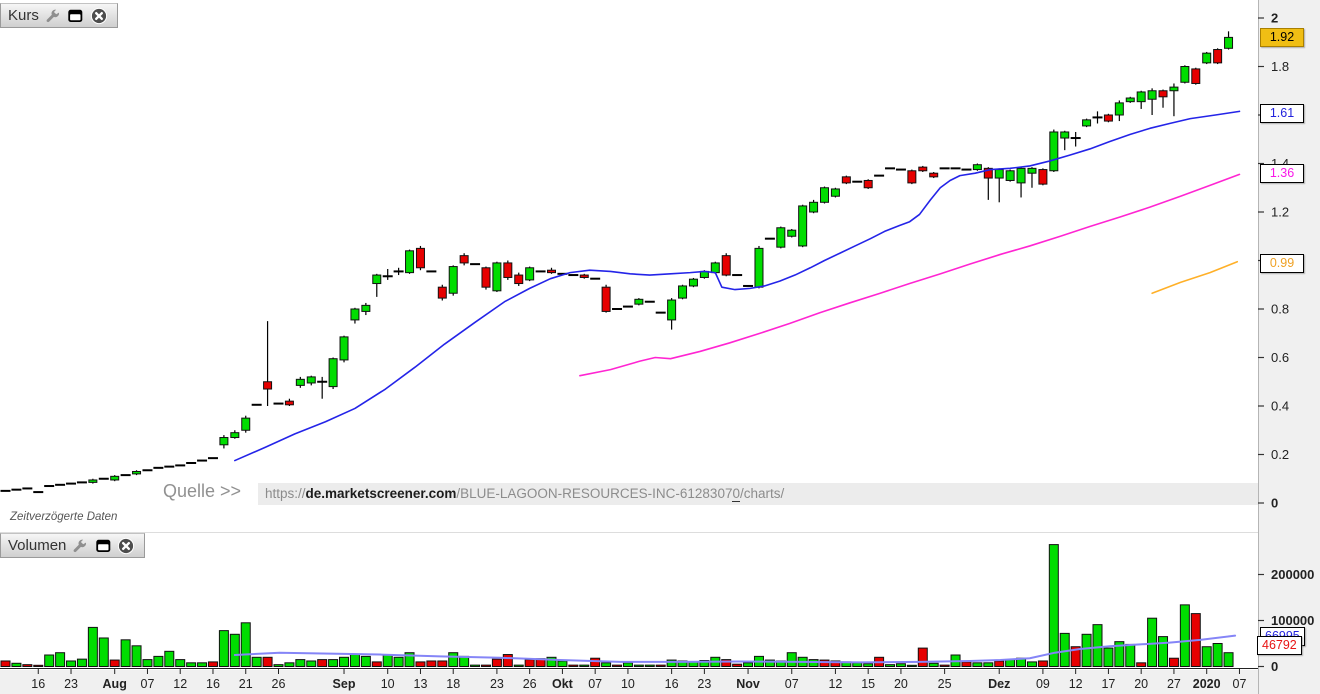 Image resolution: width=1320 pixels, height=694 pixels. I want to click on svg-text: 18, so click(453, 684).